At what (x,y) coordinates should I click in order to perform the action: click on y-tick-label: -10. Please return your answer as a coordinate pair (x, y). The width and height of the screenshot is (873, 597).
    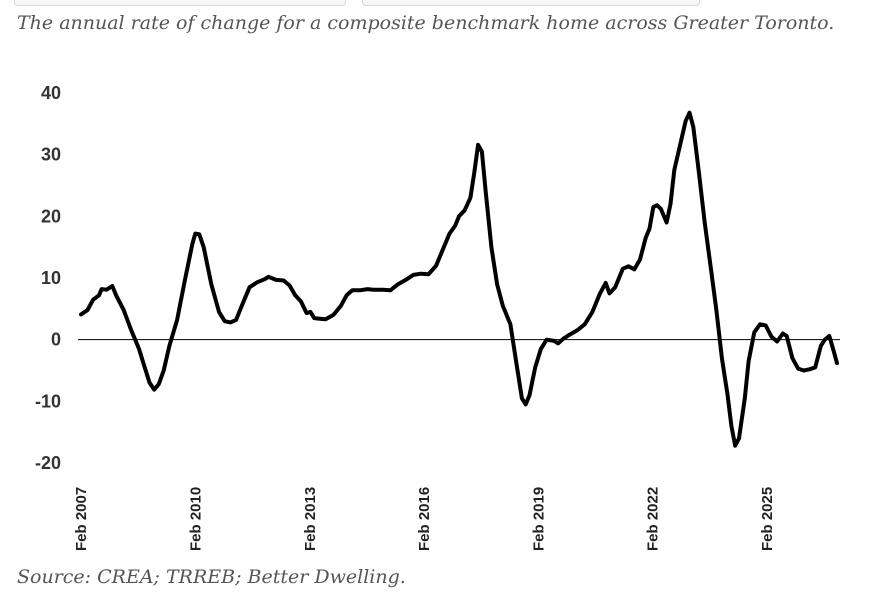
    Looking at the image, I should click on (48, 401).